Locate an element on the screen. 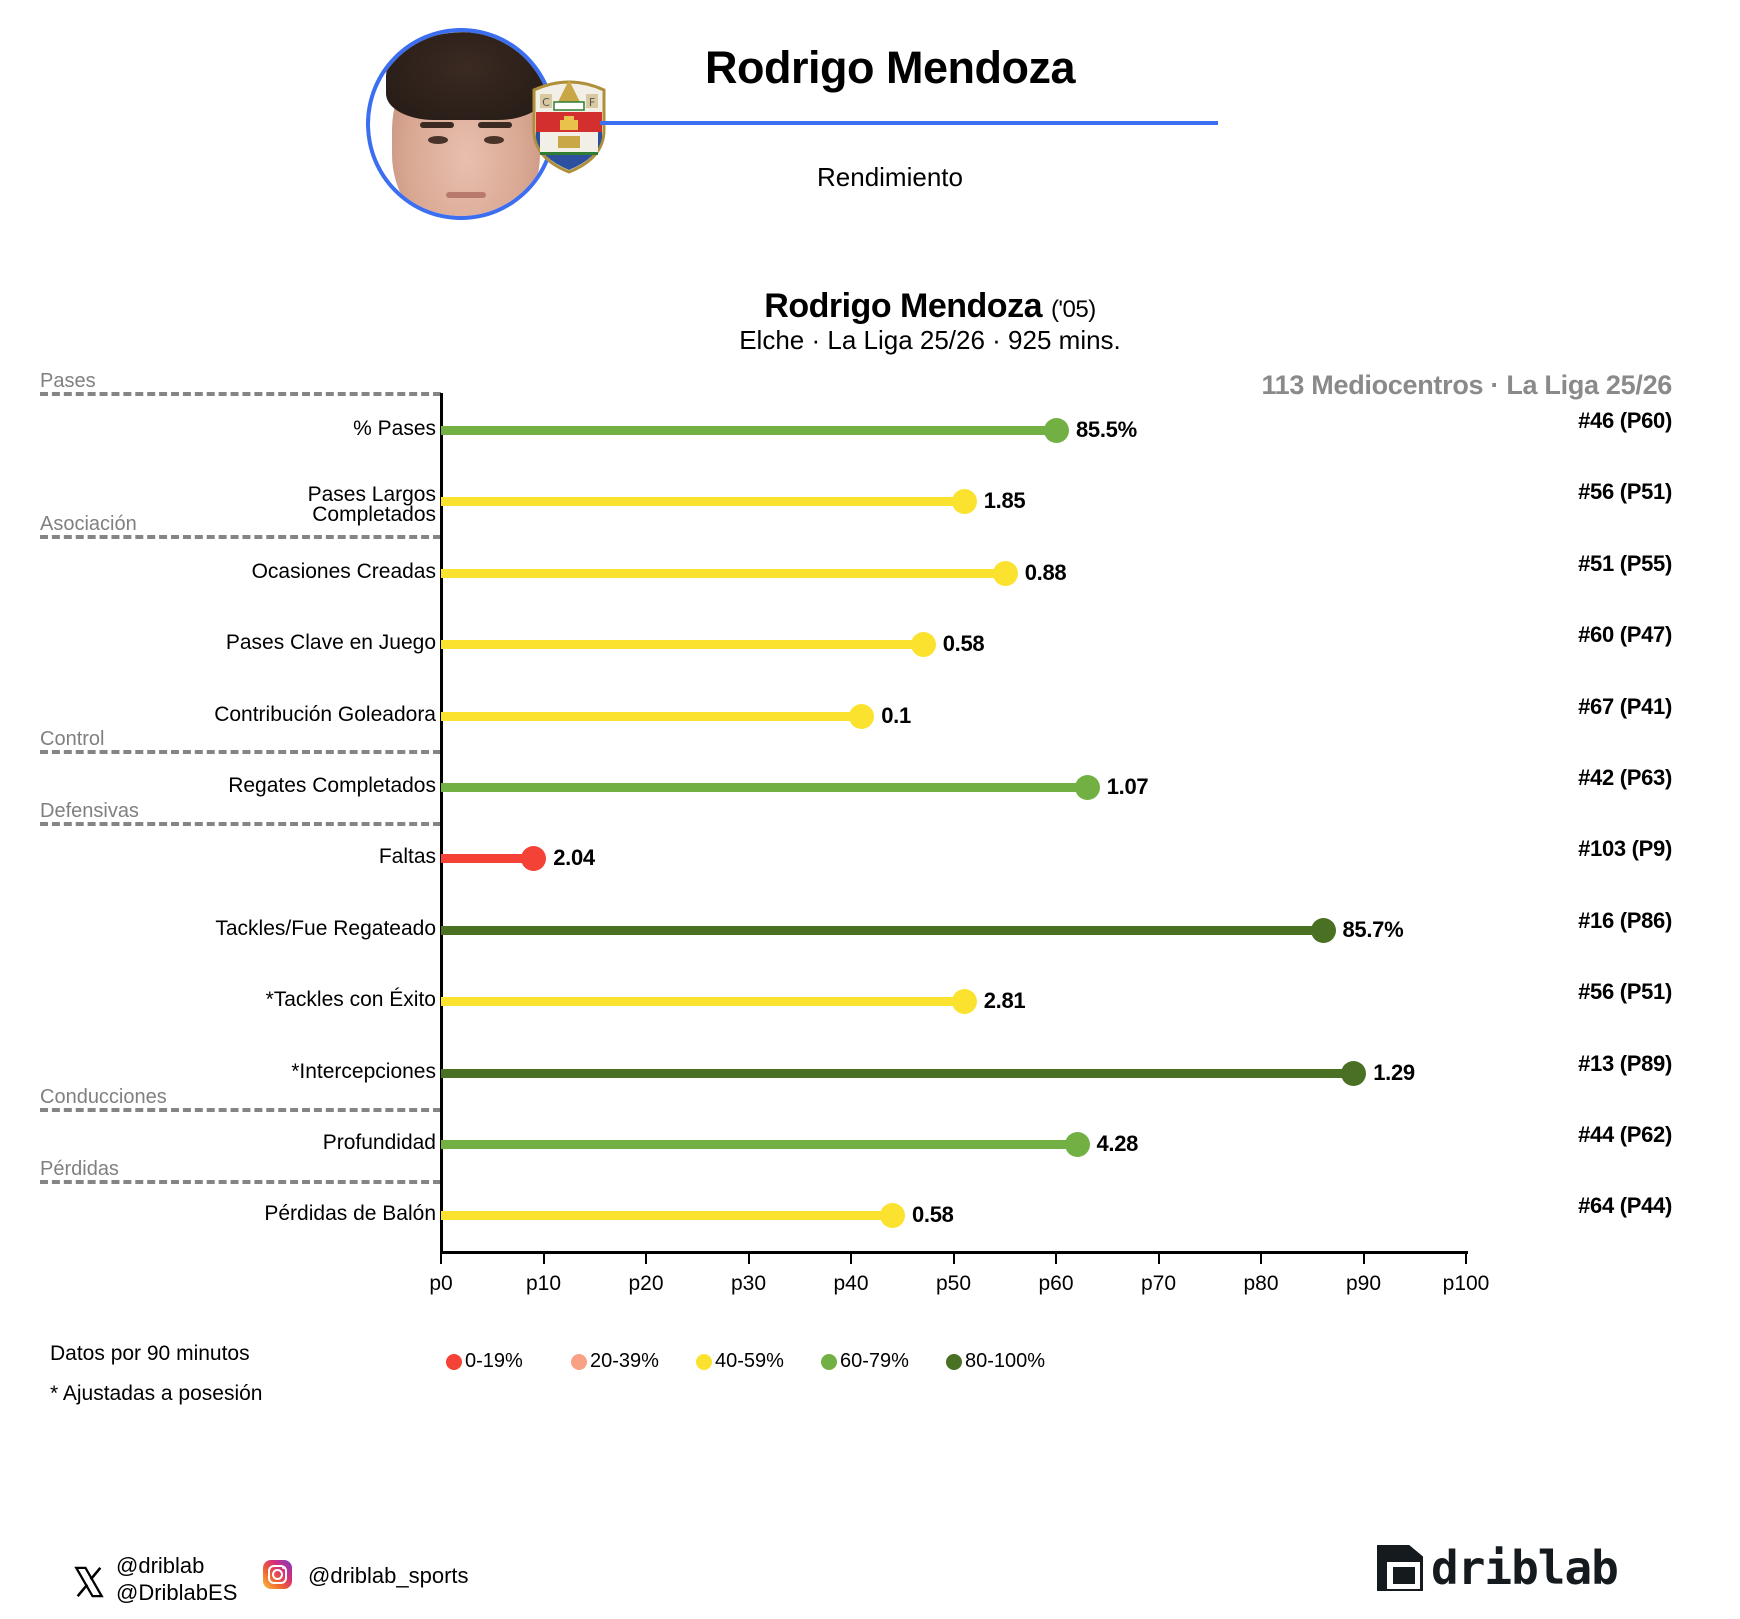  legend-item-20-39: 20-39% is located at coordinates (615, 1361).